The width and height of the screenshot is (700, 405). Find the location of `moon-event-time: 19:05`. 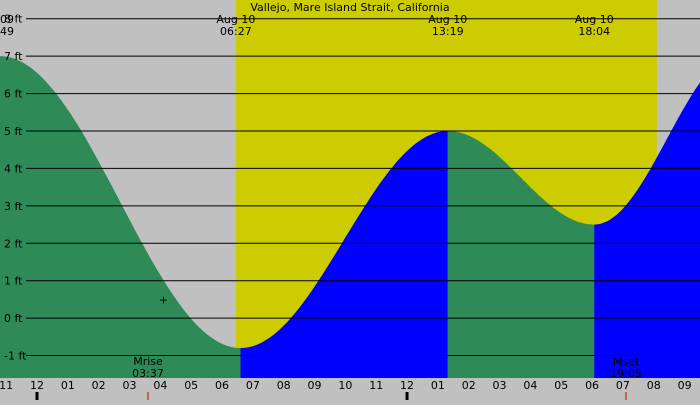

moon-event-time: 19:05 is located at coordinates (626, 373).